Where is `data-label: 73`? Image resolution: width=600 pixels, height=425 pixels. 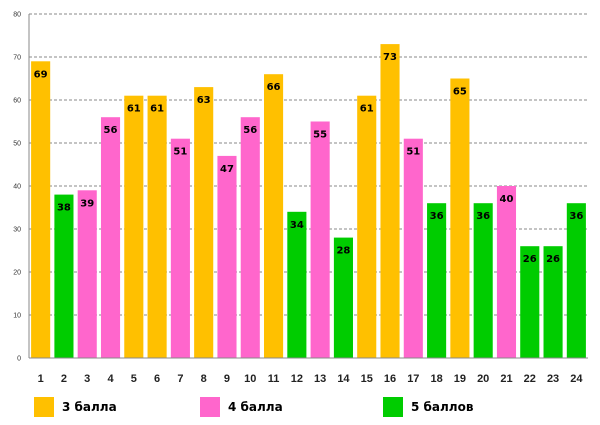 data-label: 73 is located at coordinates (390, 57).